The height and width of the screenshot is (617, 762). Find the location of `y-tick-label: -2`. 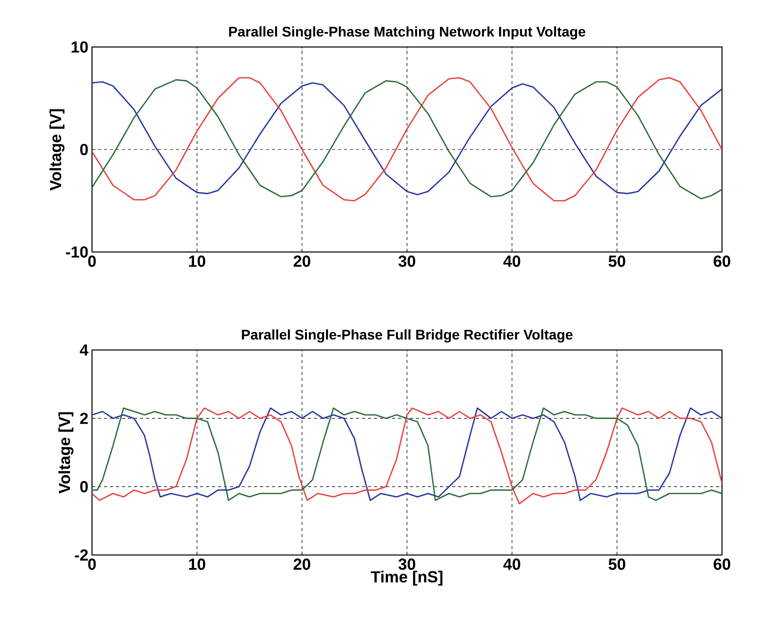

y-tick-label: -2 is located at coordinates (81, 555).